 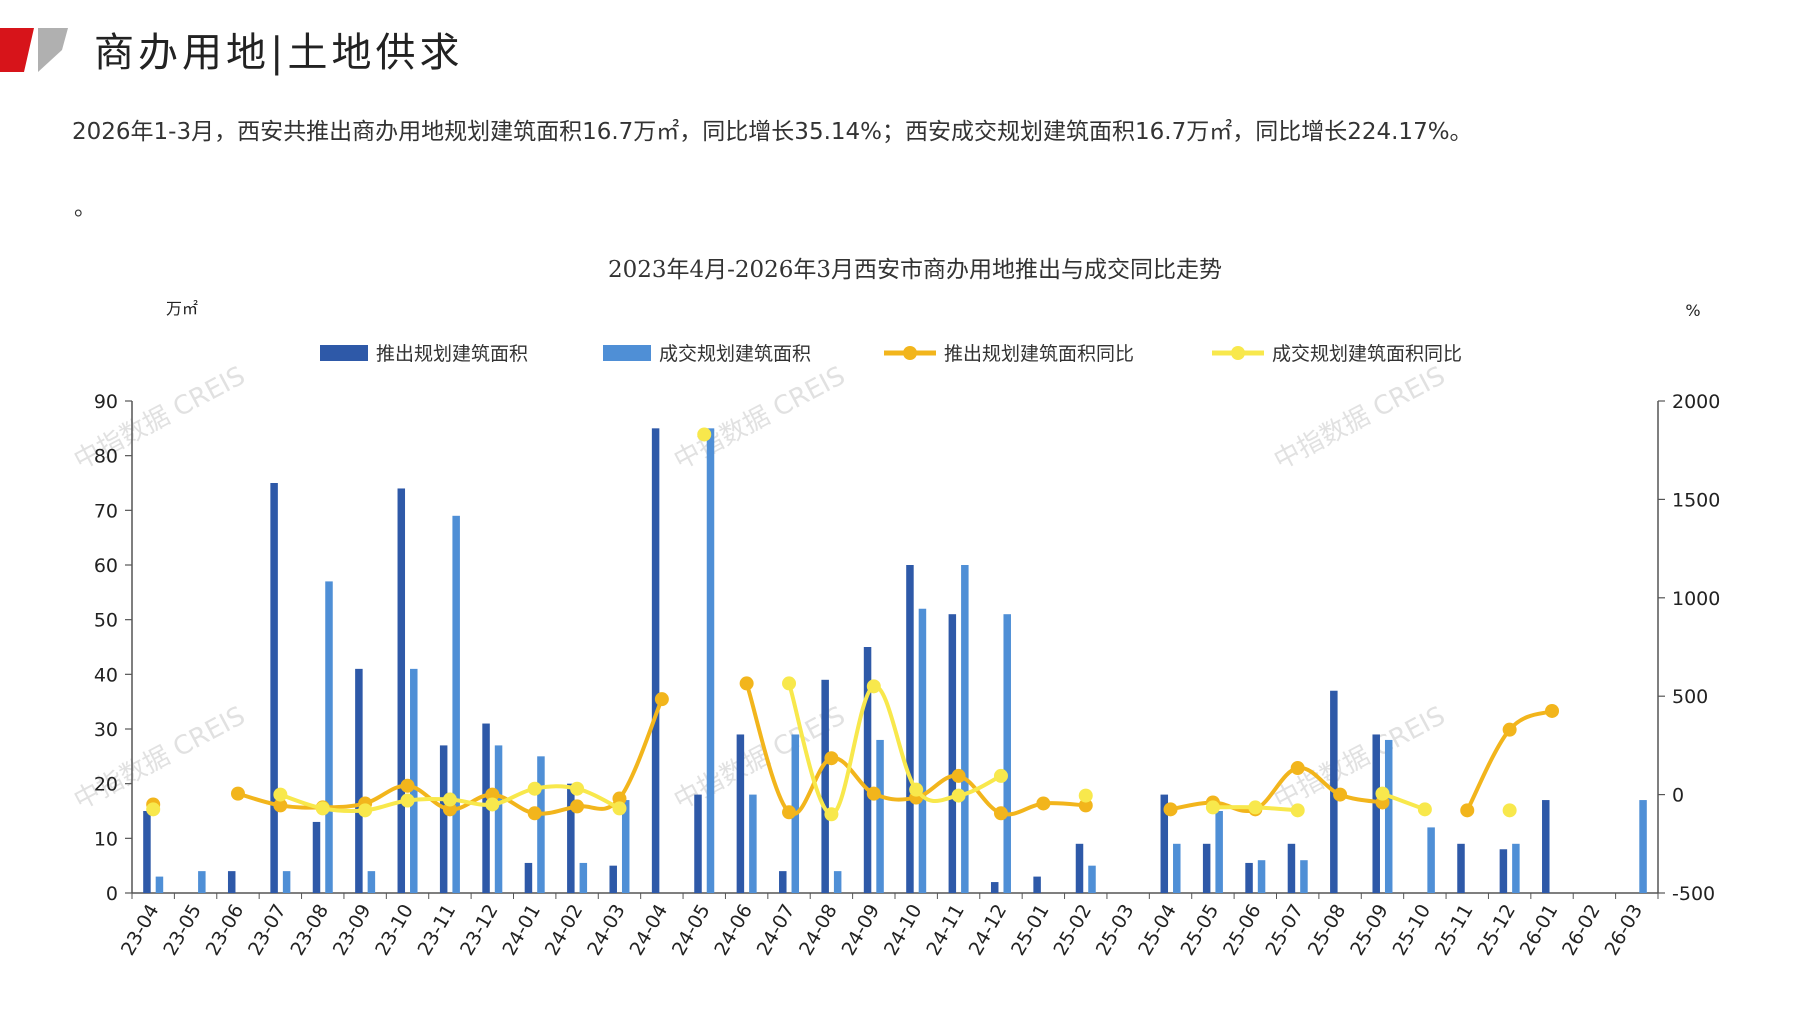 I want to click on left-tick-label: 0, so click(x=112, y=894).